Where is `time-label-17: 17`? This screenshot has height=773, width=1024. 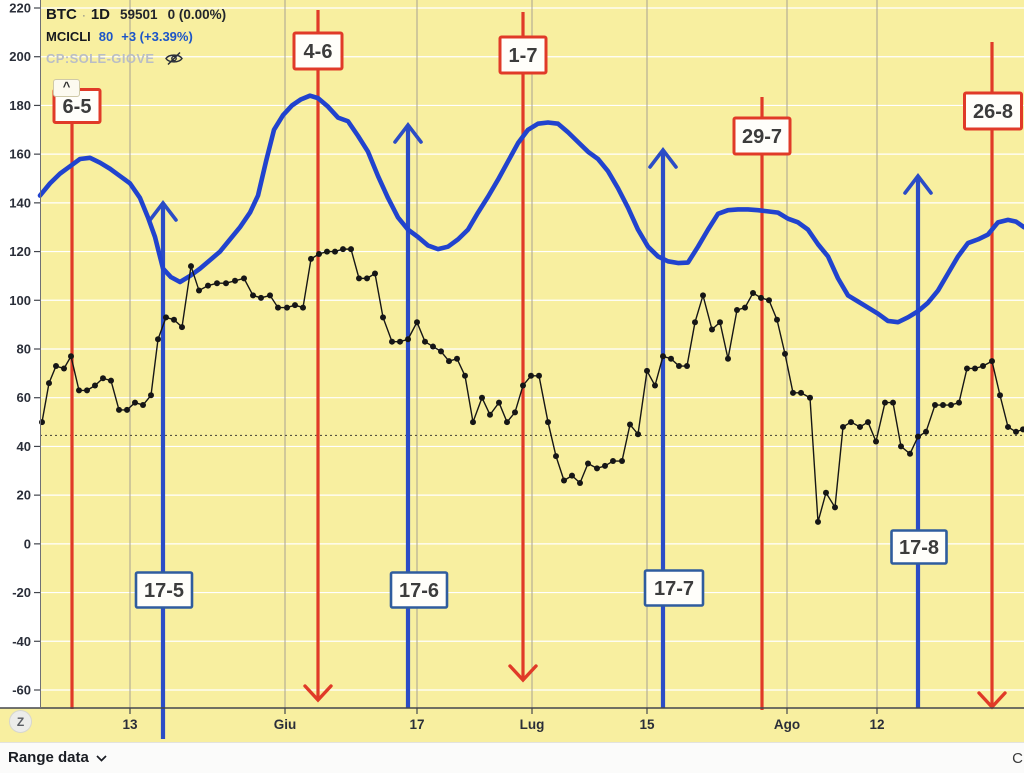 time-label-17: 17 is located at coordinates (416, 724).